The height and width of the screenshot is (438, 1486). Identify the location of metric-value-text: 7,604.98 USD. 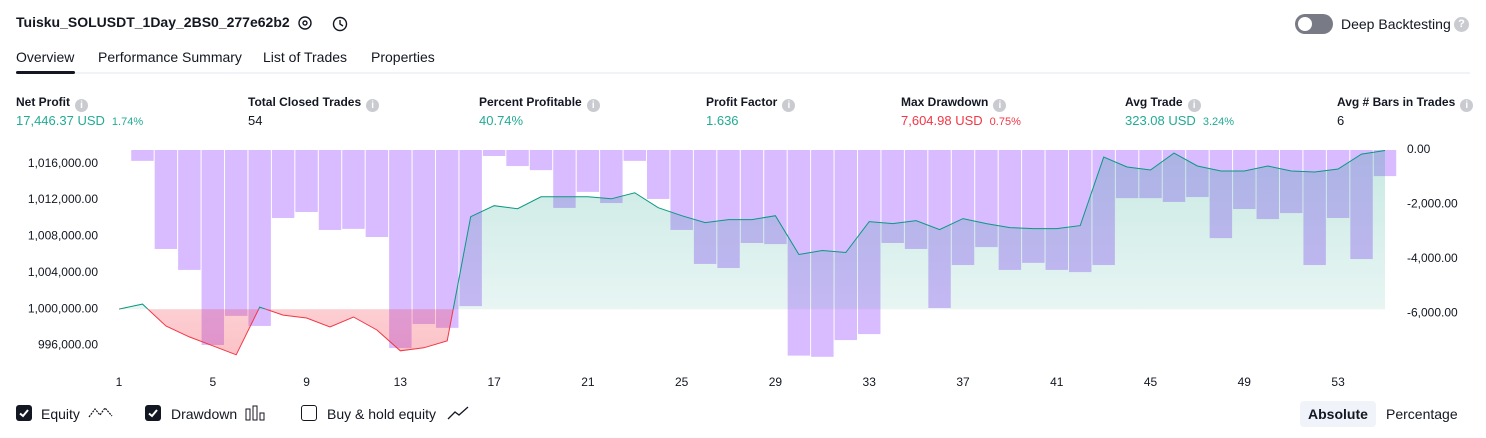
(942, 120).